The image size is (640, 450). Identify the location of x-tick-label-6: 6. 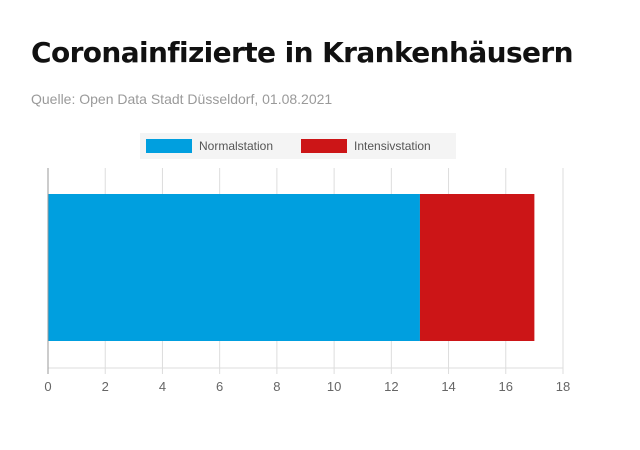
(219, 386).